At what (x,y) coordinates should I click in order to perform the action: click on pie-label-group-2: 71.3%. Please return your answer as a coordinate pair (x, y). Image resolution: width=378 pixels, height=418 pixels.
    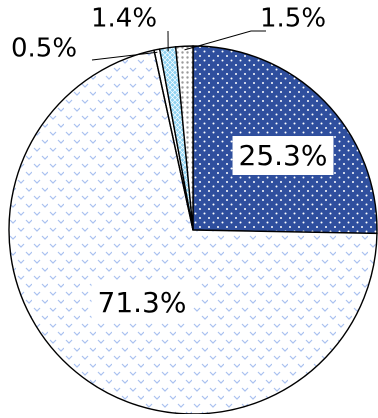
    Looking at the image, I should click on (142, 302).